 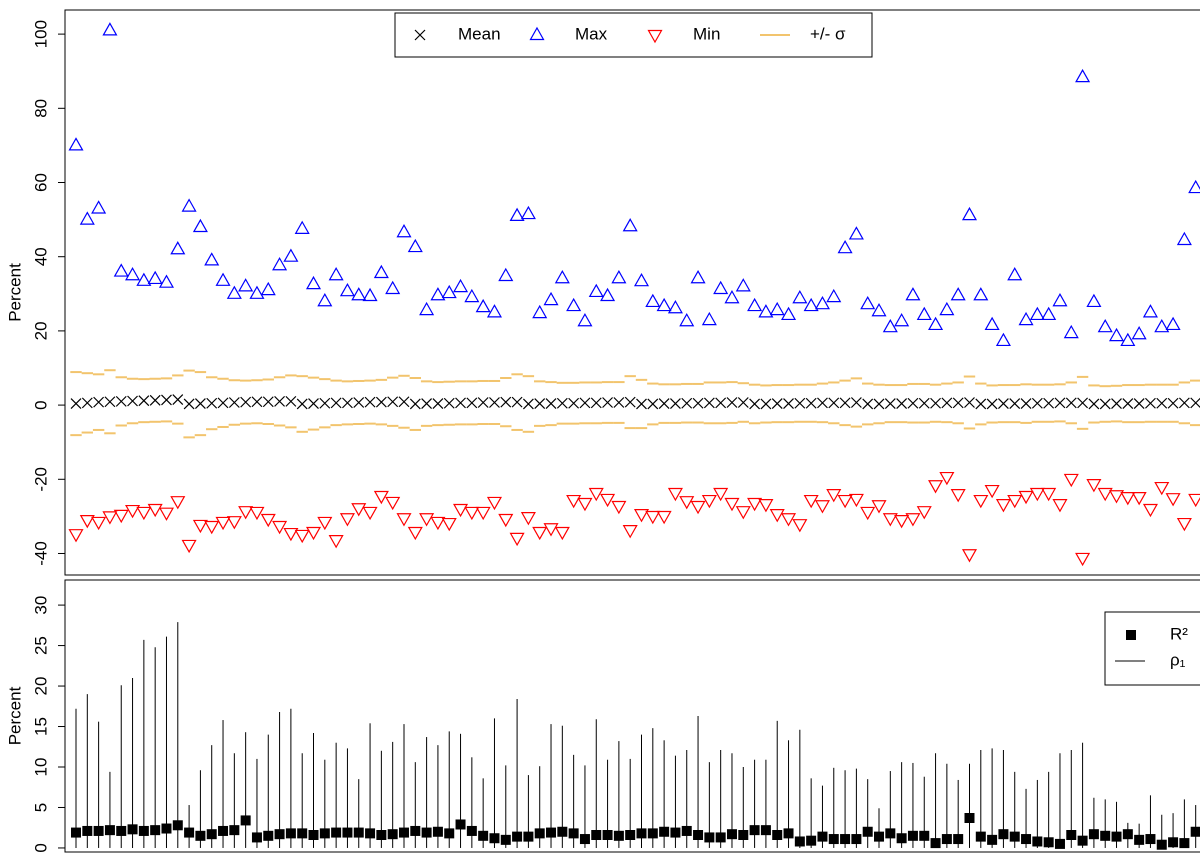 I want to click on y-tick-label: 5, so click(x=40, y=807).